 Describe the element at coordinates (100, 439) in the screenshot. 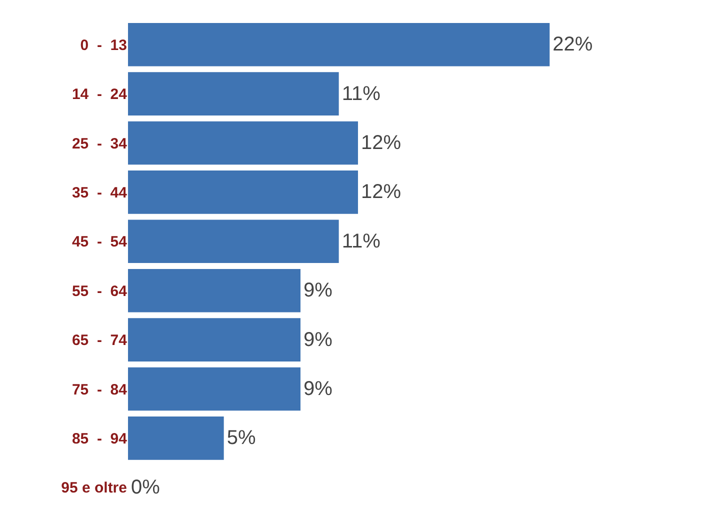

I see `y-tick-label: 85 - 94` at that location.